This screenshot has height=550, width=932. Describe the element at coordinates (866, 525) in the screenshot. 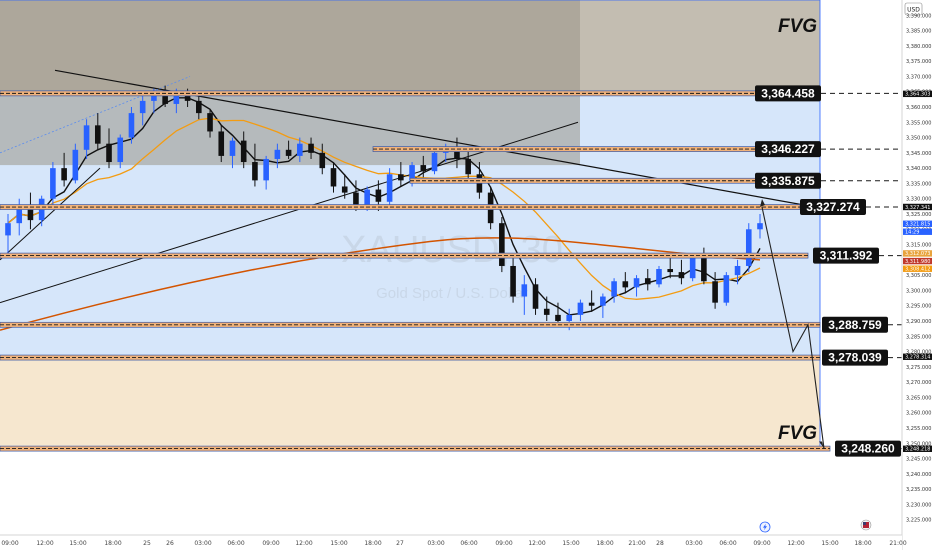

I see `flag-icon` at that location.